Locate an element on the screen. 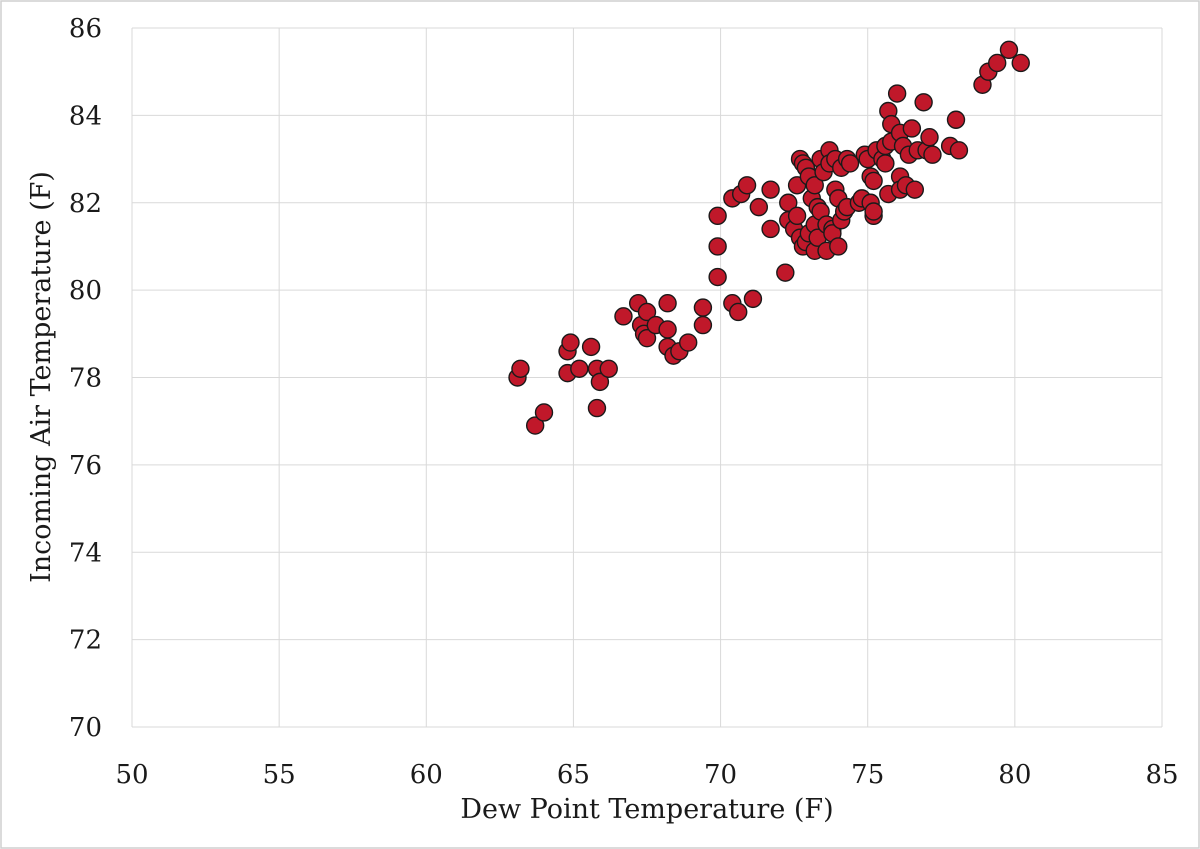 The height and width of the screenshot is (849, 1200). y-tick-label: 78 is located at coordinates (85, 379).